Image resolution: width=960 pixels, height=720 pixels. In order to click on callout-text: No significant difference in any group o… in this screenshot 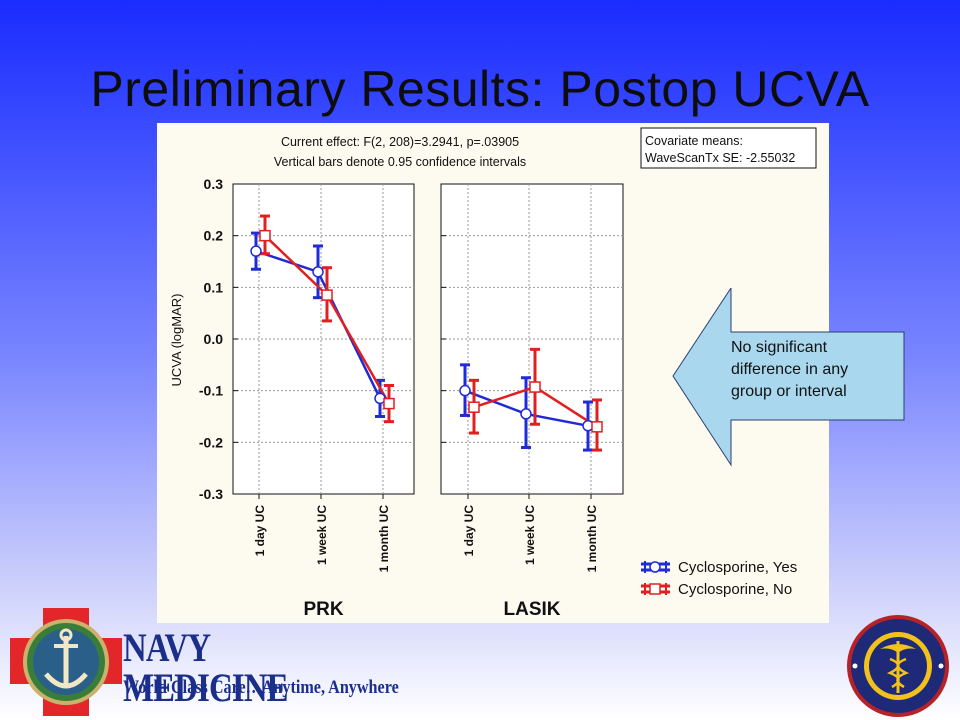, I will do `click(816, 370)`.